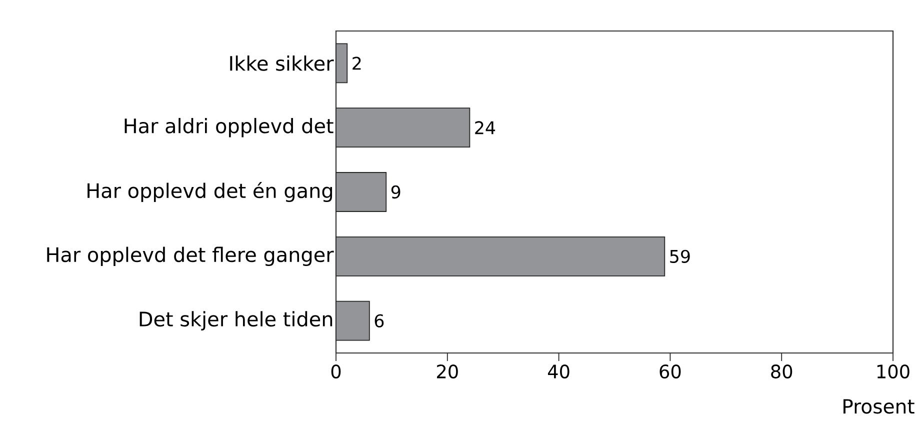  Describe the element at coordinates (680, 256) in the screenshot. I see `data-label: 59` at that location.